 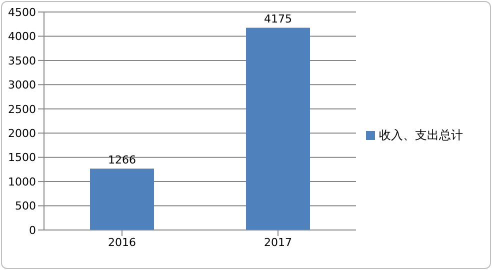 I want to click on x-tick-label: 2017, so click(x=278, y=242).